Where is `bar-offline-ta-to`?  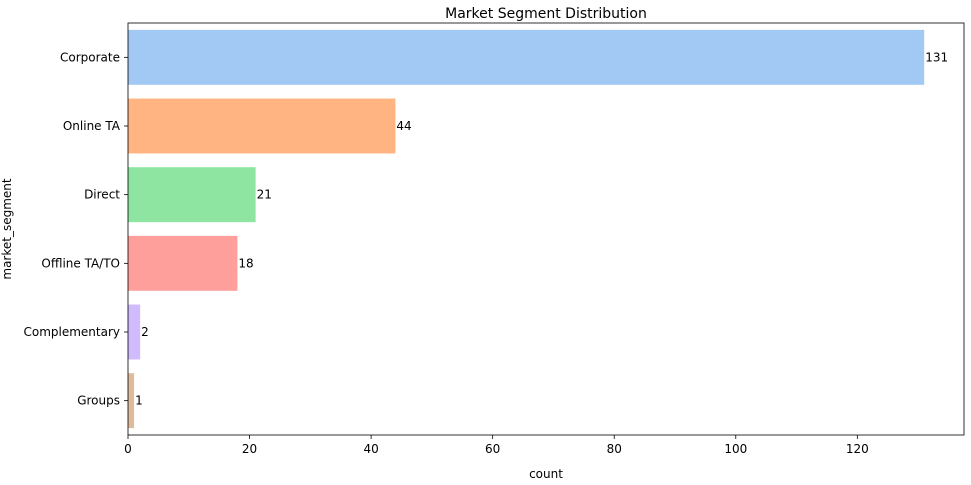 bar-offline-ta-to is located at coordinates (183, 263).